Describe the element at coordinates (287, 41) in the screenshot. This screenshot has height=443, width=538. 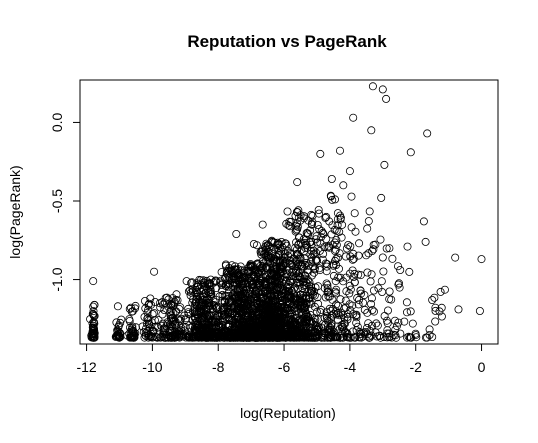
I see `chart-title: Reputation vs PageRank` at that location.